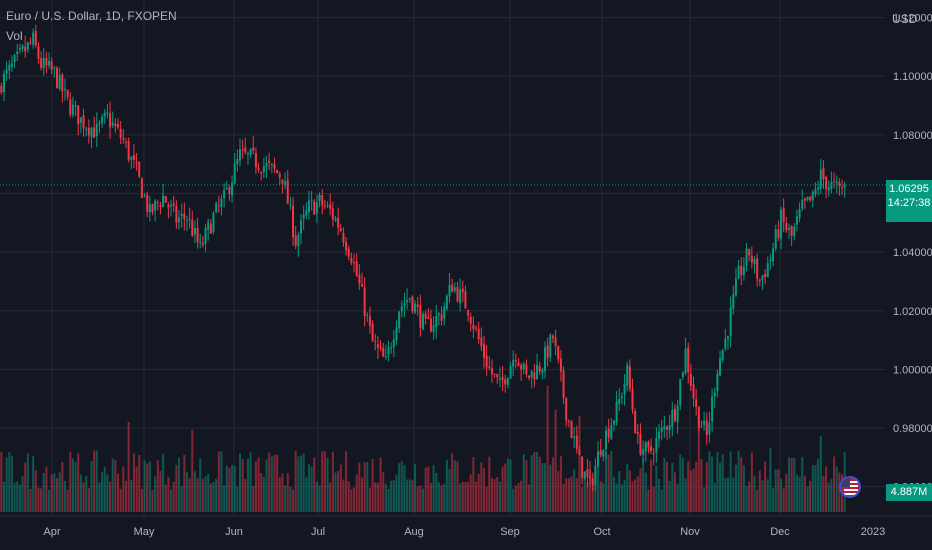  I want to click on x-tick-label: Apr, so click(51, 532).